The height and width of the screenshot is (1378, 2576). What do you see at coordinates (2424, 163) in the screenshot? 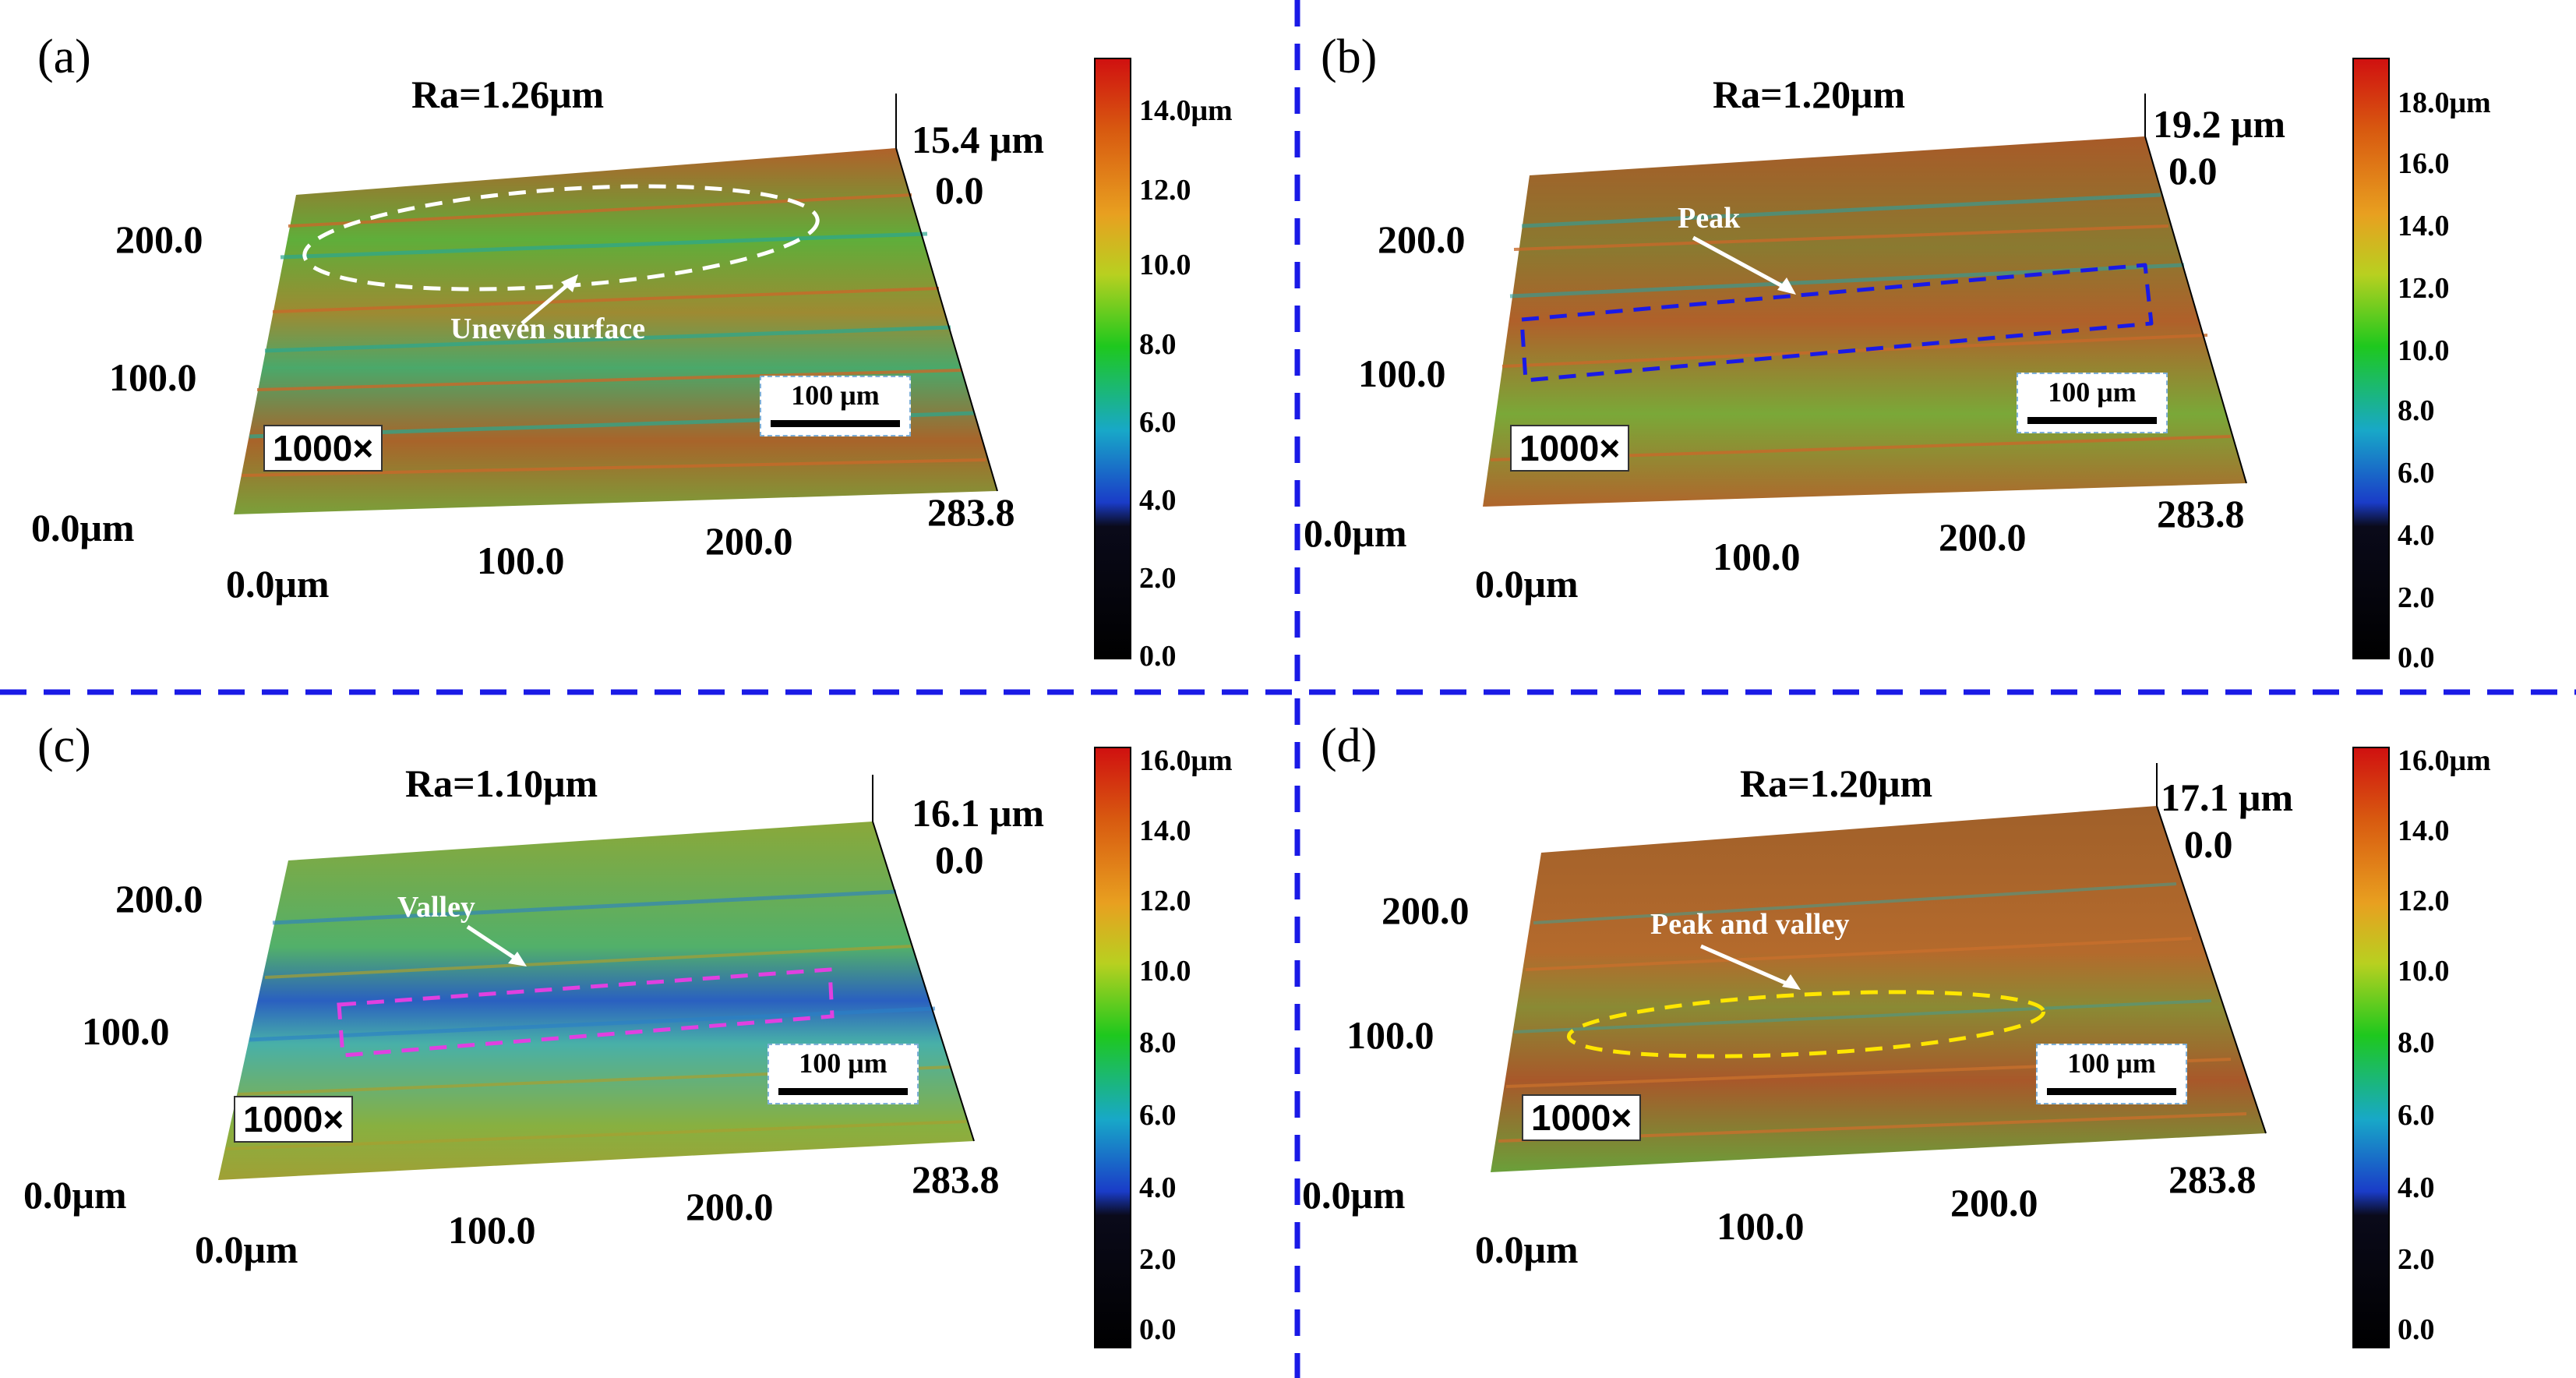
I see `cb-b-1: 16.0` at bounding box center [2424, 163].